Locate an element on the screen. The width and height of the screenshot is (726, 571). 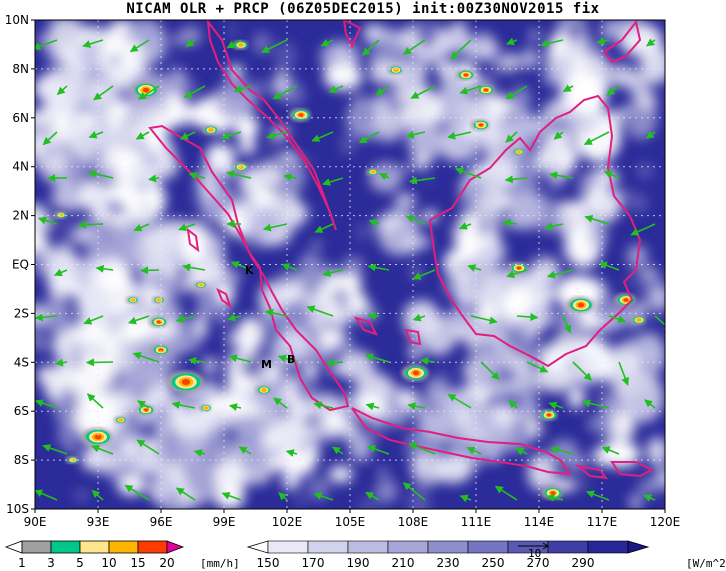
precip-colorbar-label: 5 is located at coordinates (80, 563).